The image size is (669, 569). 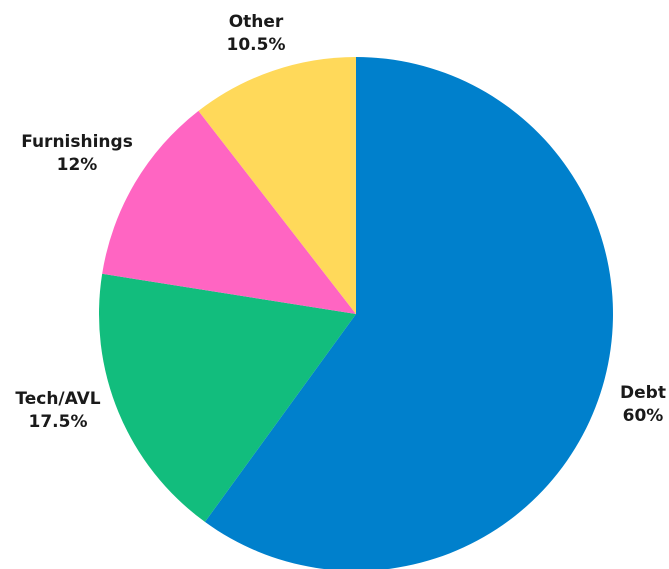 What do you see at coordinates (277, 185) in the screenshot?
I see `pie-slice-other` at bounding box center [277, 185].